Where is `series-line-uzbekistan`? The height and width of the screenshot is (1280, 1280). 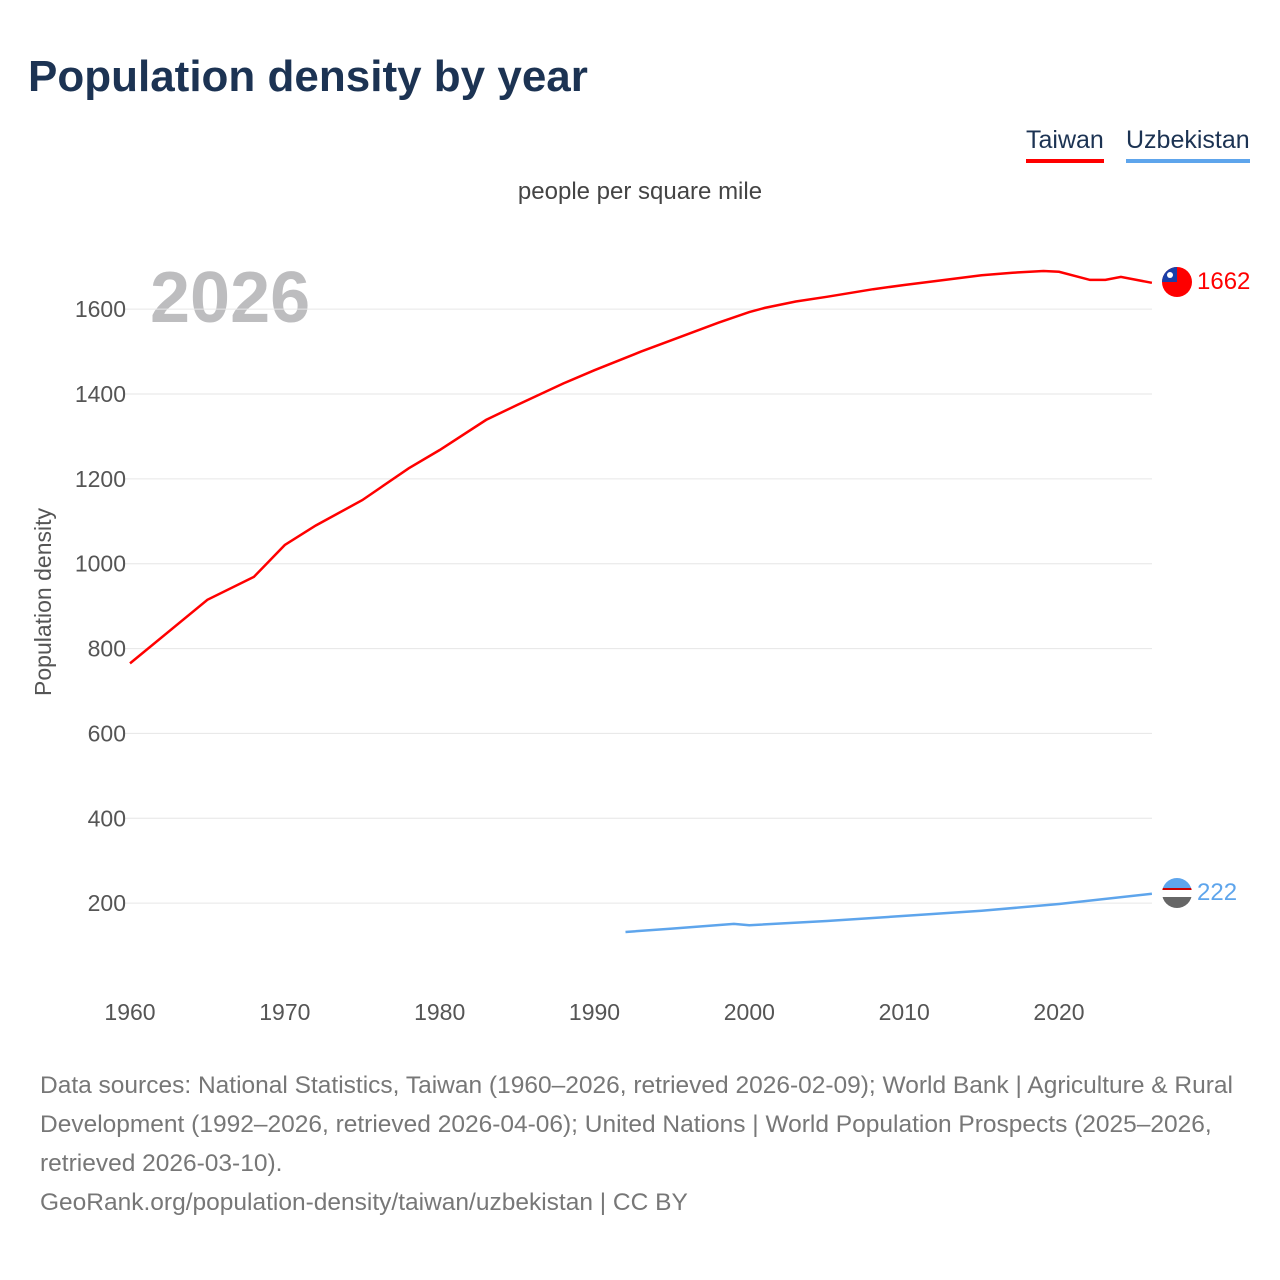 series-line-uzbekistan is located at coordinates (889, 913).